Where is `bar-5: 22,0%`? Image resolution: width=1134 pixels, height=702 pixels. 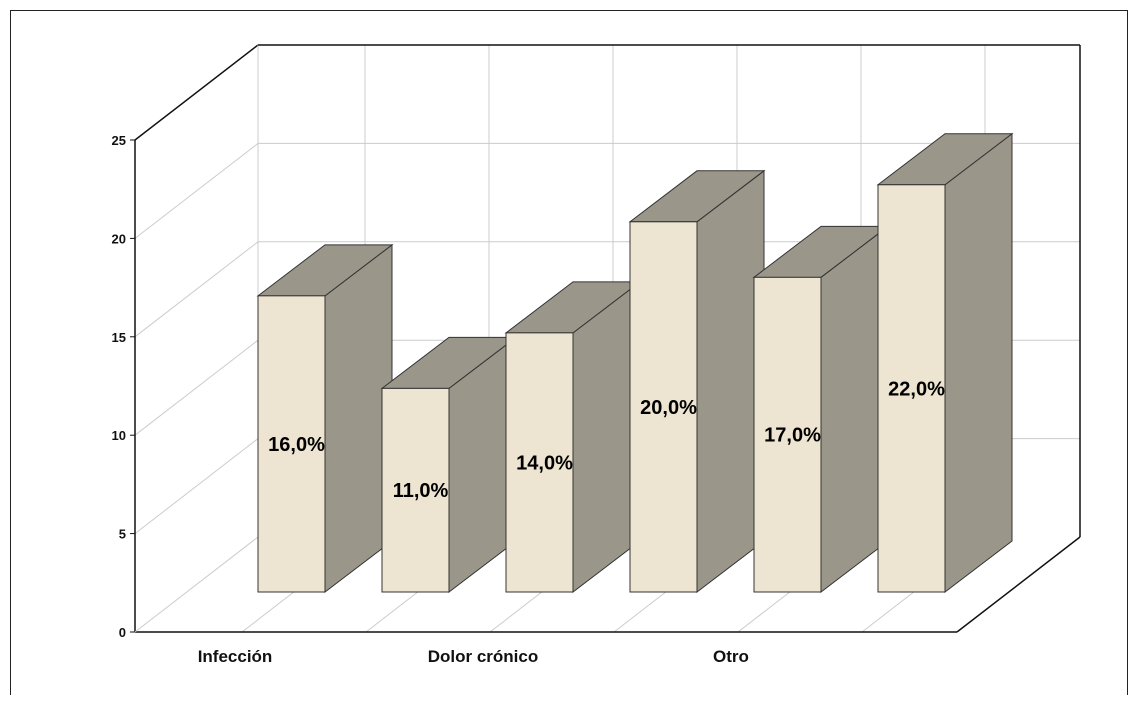
bar-5: 22,0% is located at coordinates (945, 363).